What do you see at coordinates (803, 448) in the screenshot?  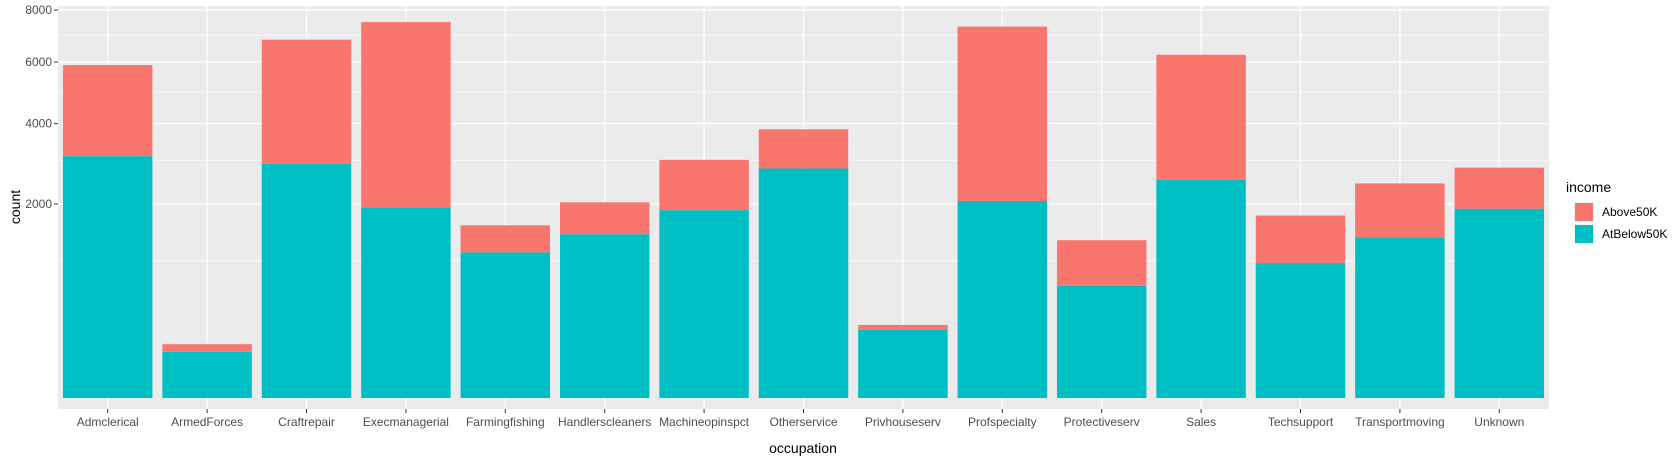 I see `x-axis-title: occupation` at bounding box center [803, 448].